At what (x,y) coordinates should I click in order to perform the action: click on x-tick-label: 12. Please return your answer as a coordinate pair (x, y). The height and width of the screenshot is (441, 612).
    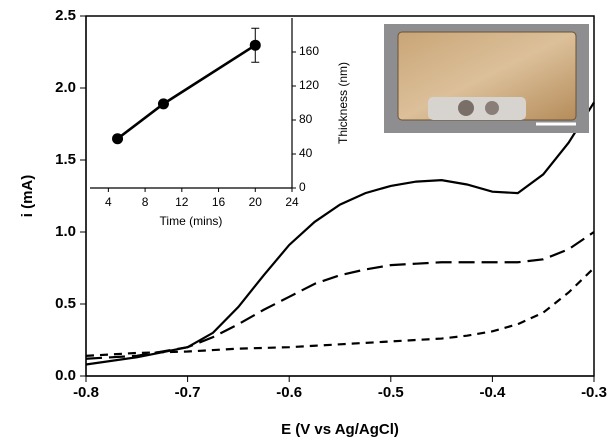
    Looking at the image, I should click on (182, 202).